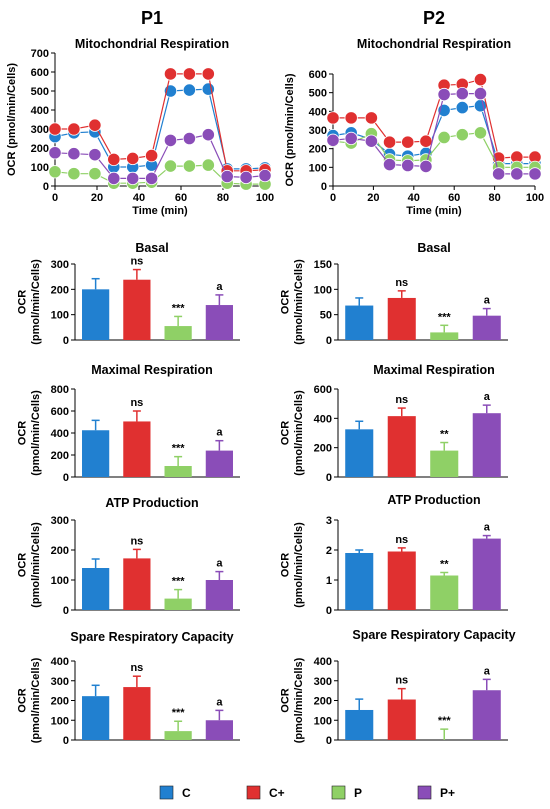 The height and width of the screenshot is (809, 550). I want to click on p1-basal-significance-C+: ns, so click(136, 262).